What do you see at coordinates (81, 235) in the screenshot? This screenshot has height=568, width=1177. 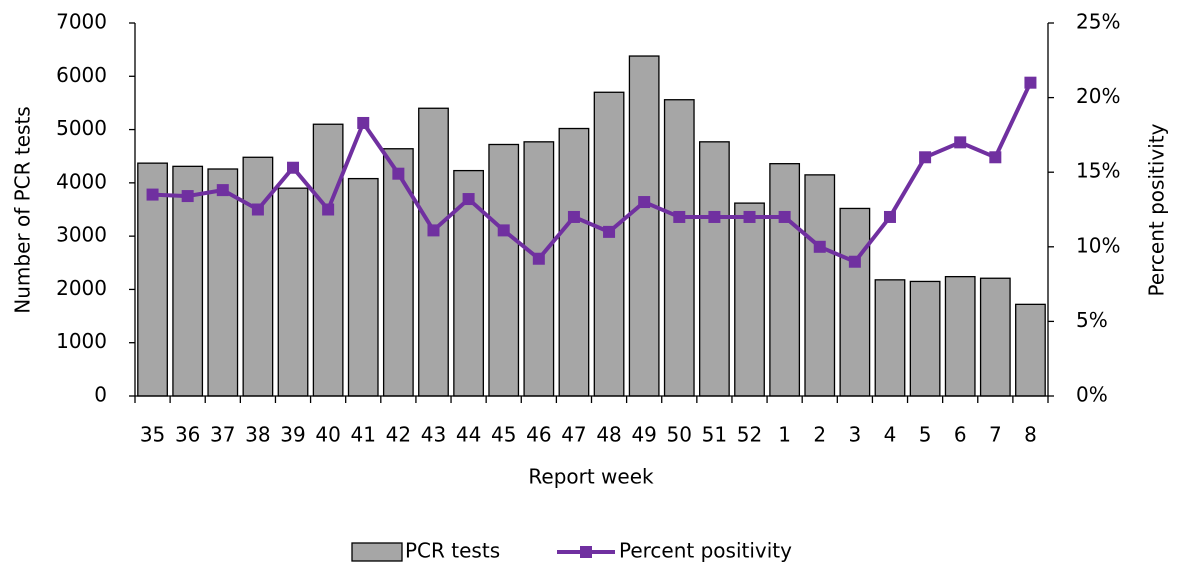 I see `y-tick-label: 3000` at bounding box center [81, 235].